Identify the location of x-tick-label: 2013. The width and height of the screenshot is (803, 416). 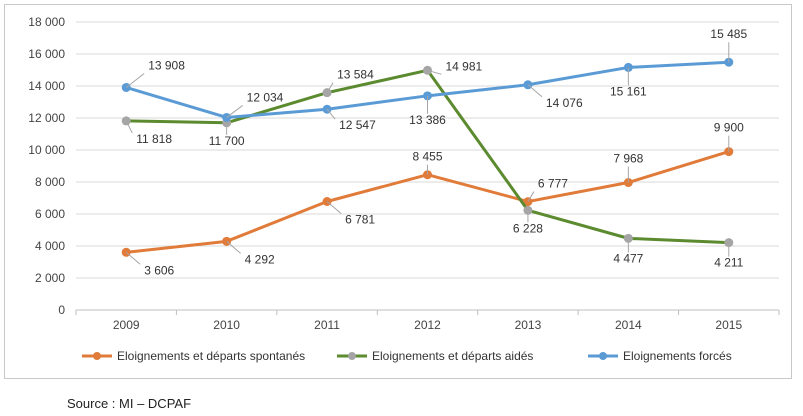
(528, 325).